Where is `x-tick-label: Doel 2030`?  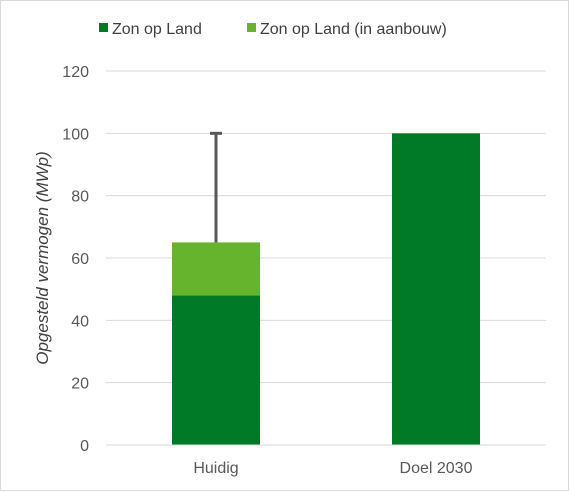
x-tick-label: Doel 2030 is located at coordinates (436, 468).